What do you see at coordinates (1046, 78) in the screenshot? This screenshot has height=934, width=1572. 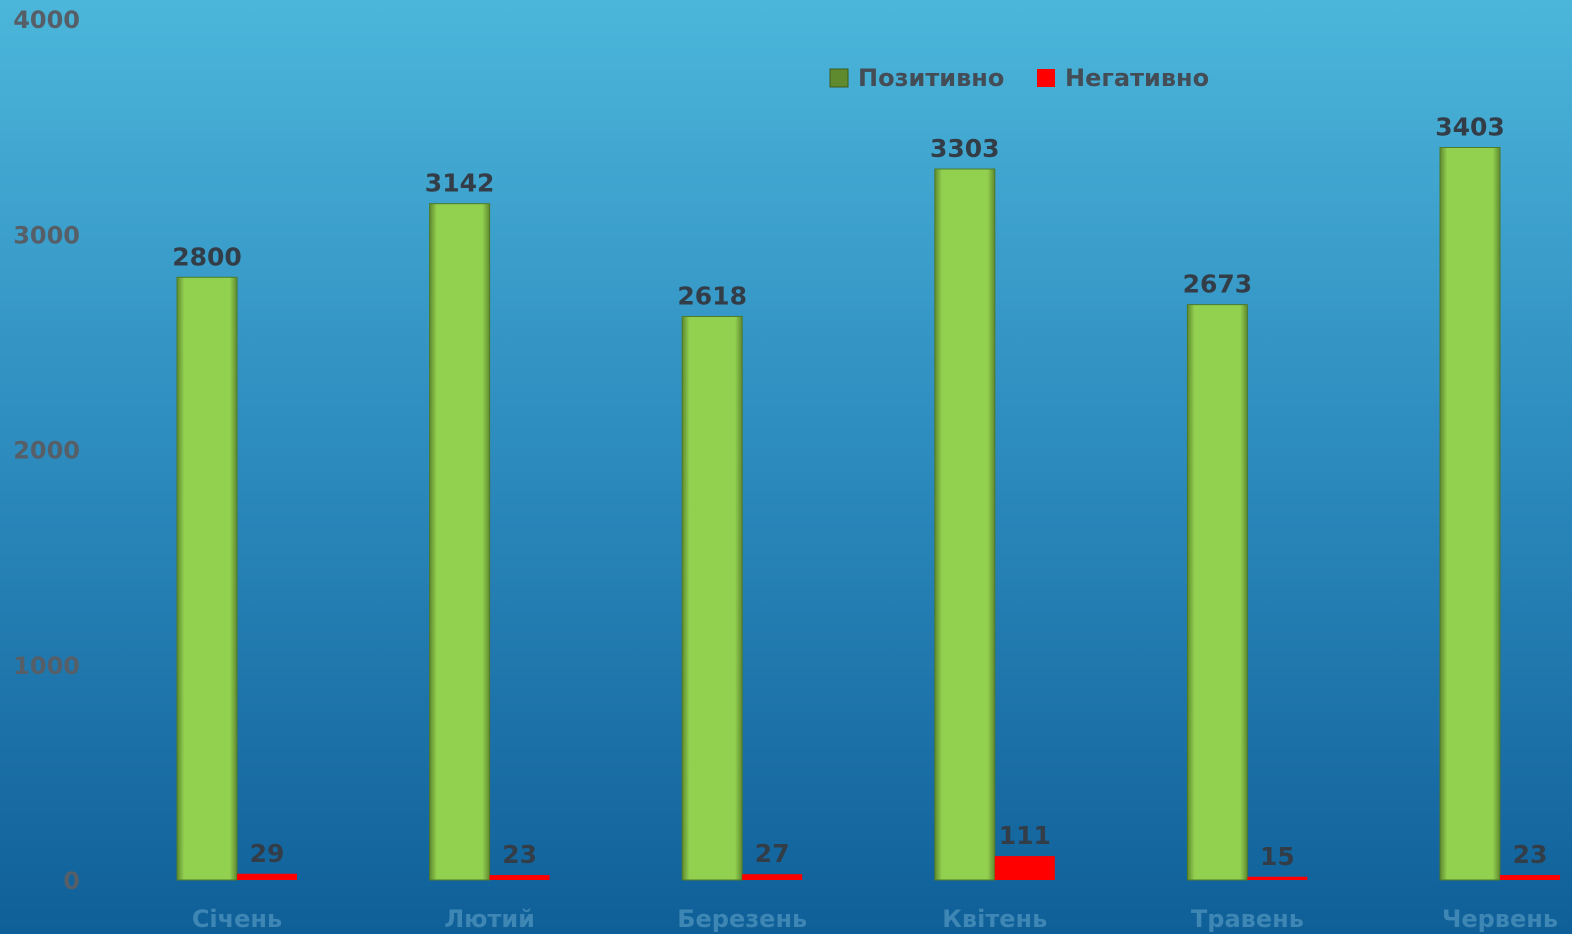 I see `legend-swatch-negative` at bounding box center [1046, 78].